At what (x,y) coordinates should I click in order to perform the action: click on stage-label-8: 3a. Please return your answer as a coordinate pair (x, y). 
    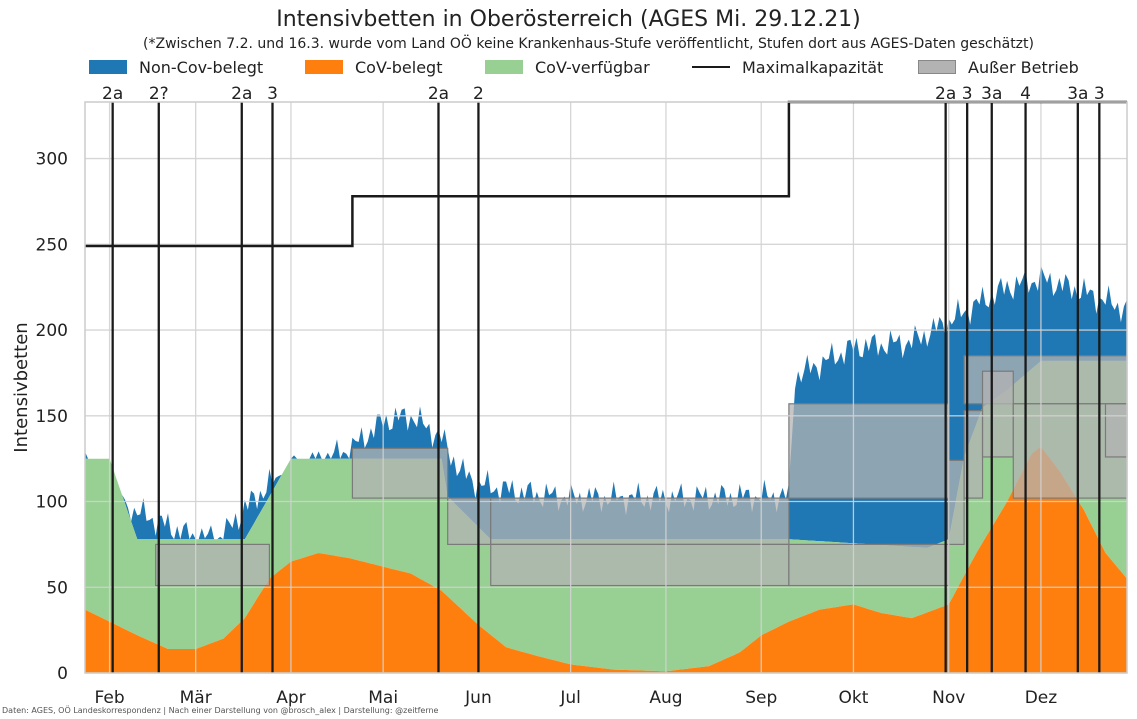
    Looking at the image, I should click on (991, 94).